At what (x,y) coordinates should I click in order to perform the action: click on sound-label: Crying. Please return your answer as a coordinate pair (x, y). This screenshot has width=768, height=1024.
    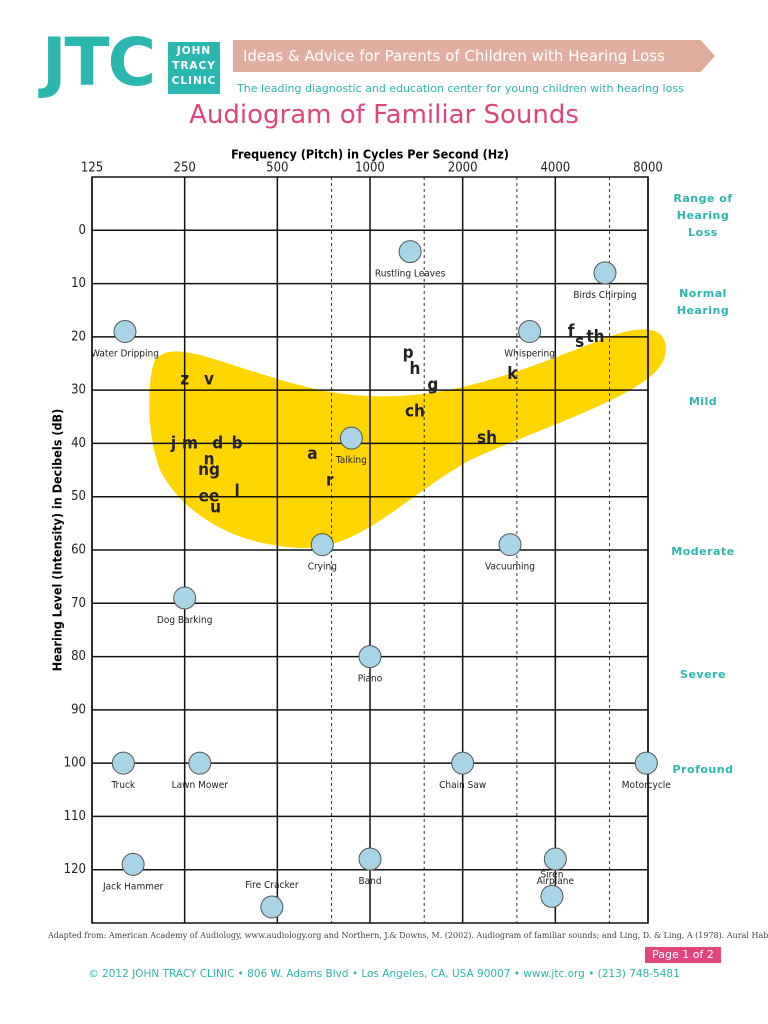
    Looking at the image, I should click on (322, 567).